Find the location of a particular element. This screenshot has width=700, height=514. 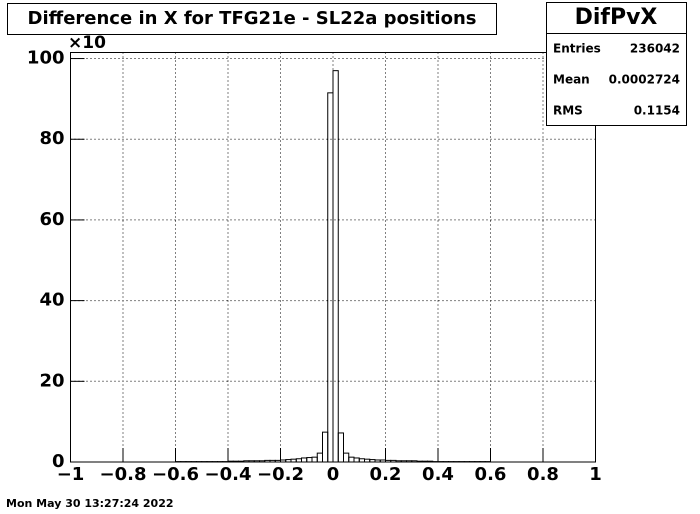

axis-multiplier: ×10 is located at coordinates (87, 43).